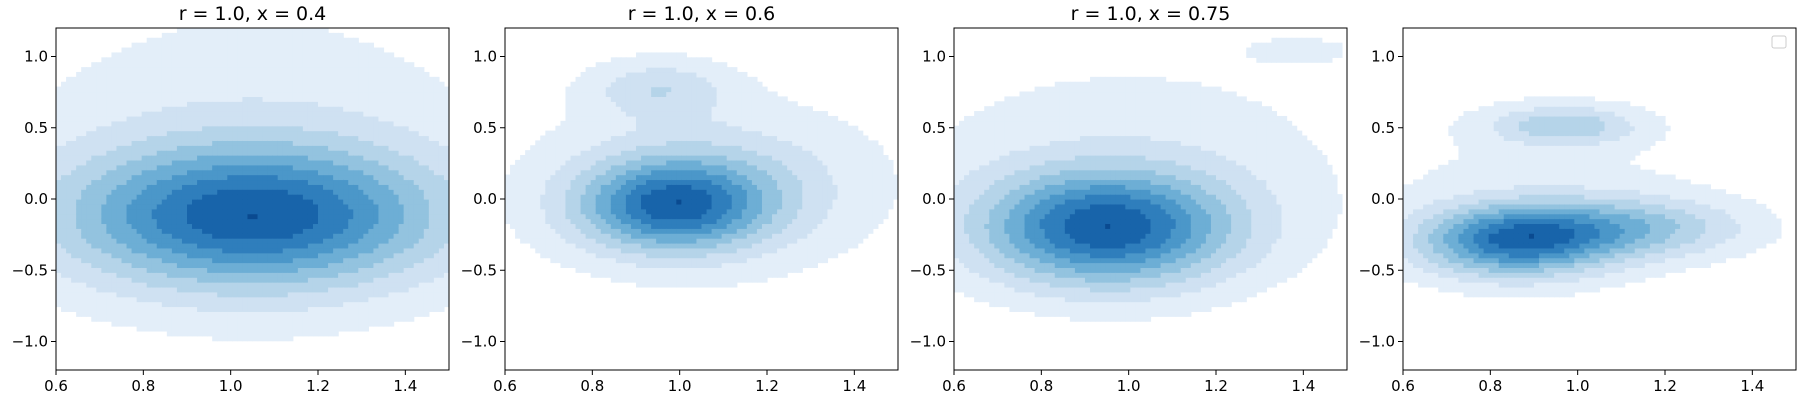  What do you see at coordinates (253, 14) in the screenshot?
I see `subplot-title: r = 1.0, x = 0.4` at bounding box center [253, 14].